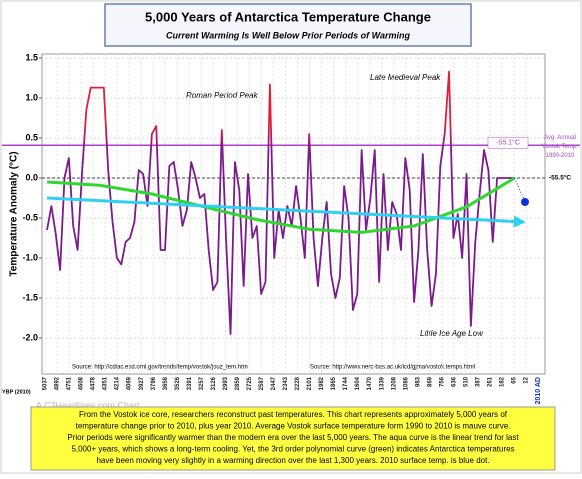 The width and height of the screenshot is (582, 479). Describe the element at coordinates (106, 383) in the screenshot. I see `x-tick-label: 4351` at that location.